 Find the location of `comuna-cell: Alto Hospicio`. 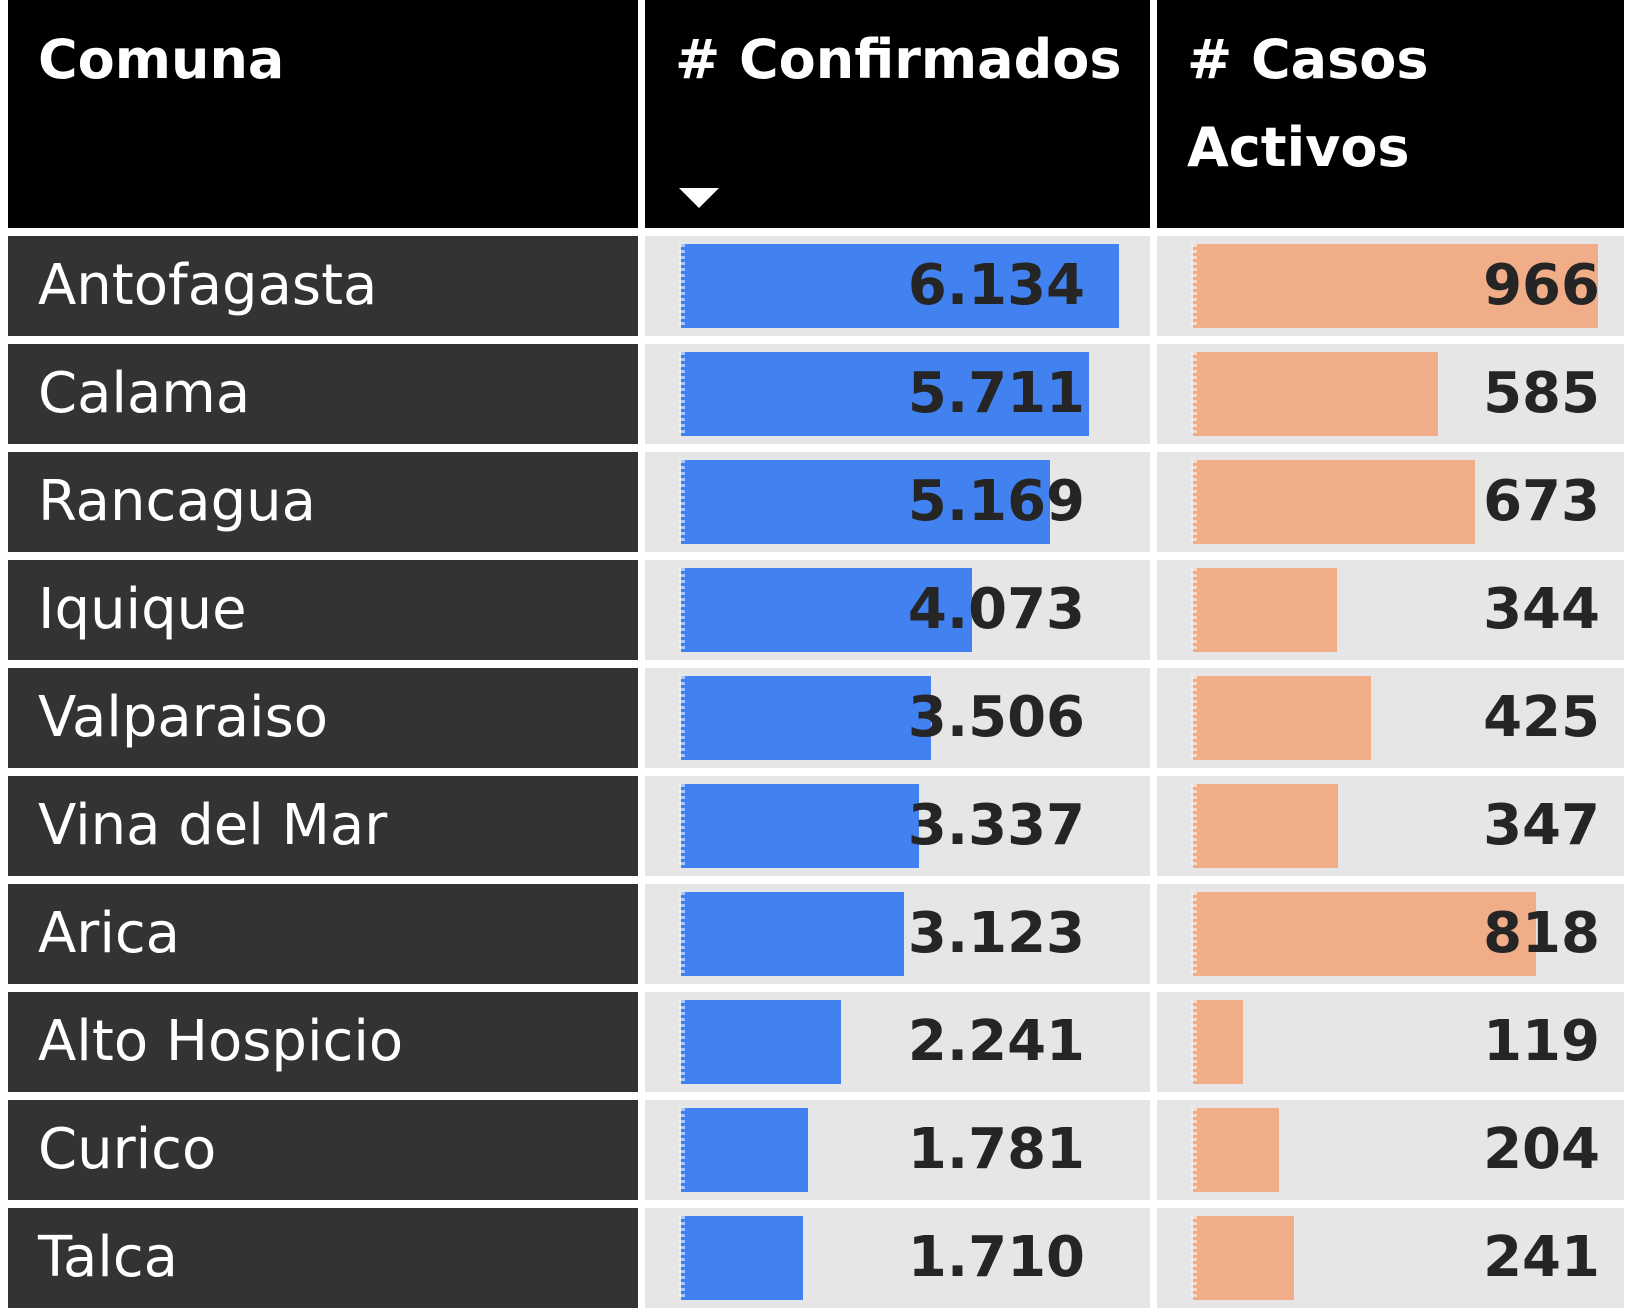

comuna-cell: Alto Hospicio is located at coordinates (323, 1042).